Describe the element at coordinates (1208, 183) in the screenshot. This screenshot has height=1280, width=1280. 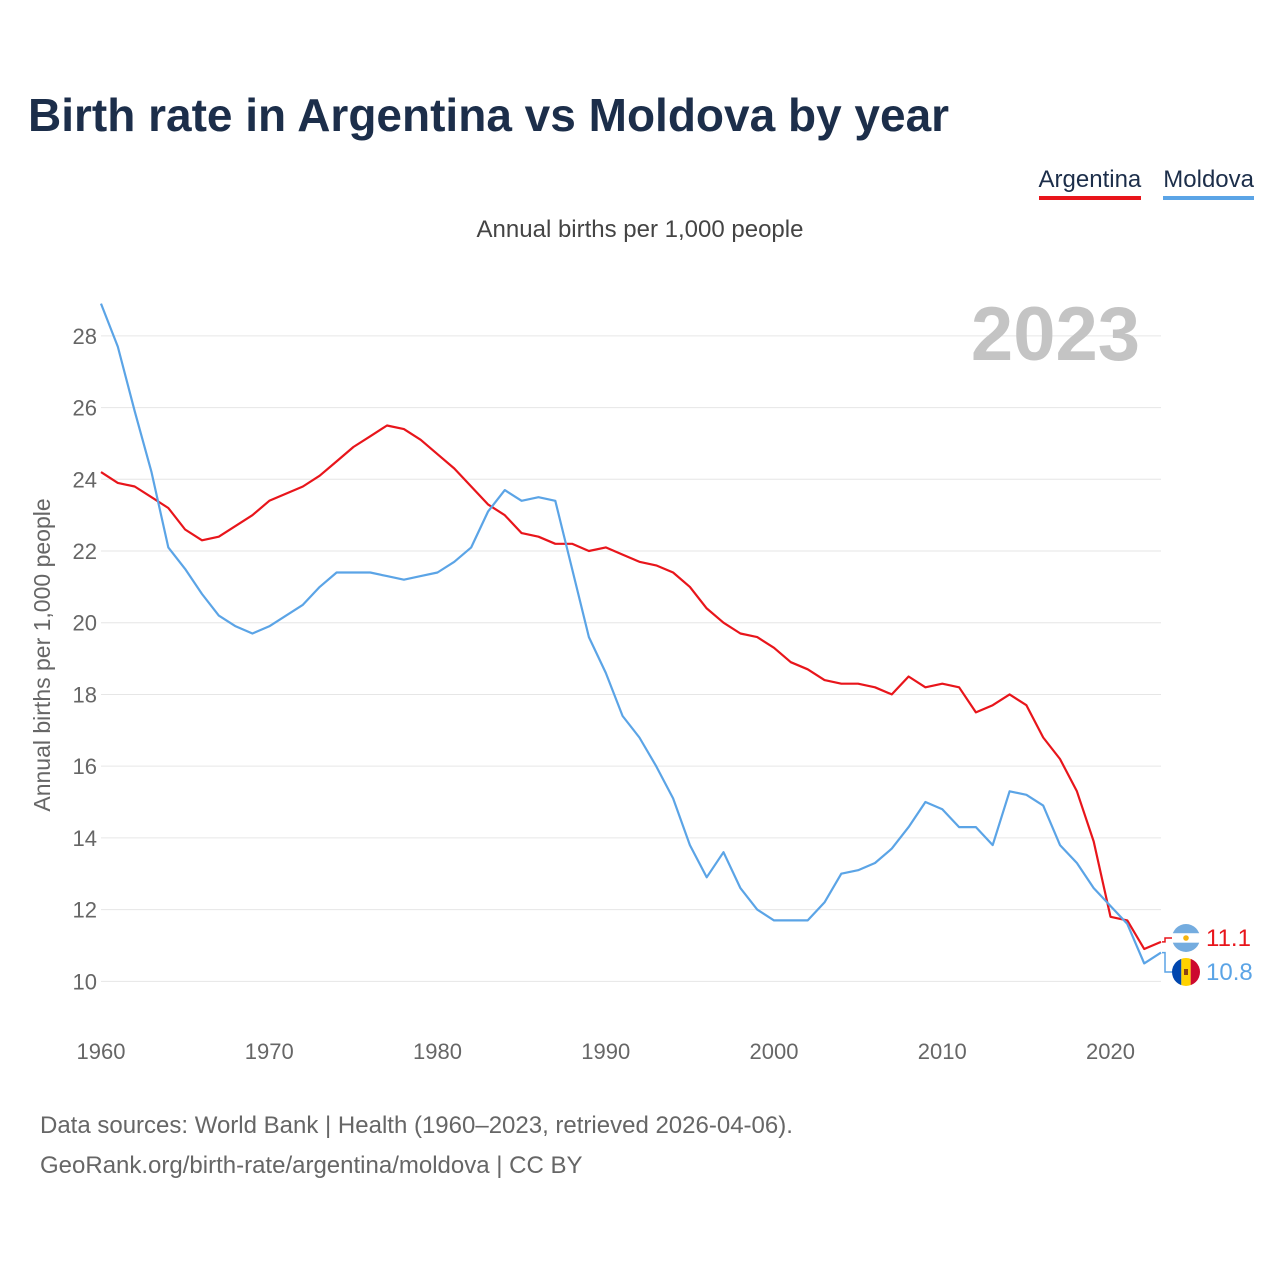
I see `legend-item-moldova: Moldova` at that location.